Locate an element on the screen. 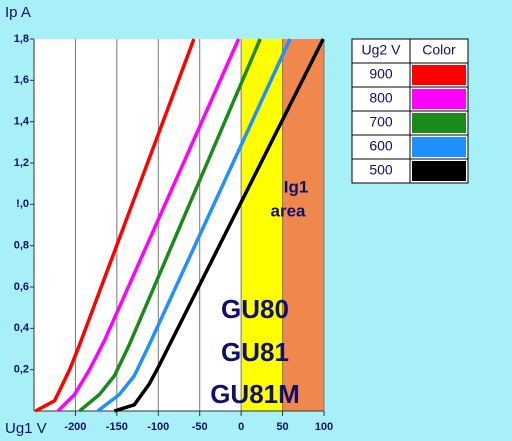  y-tick-label: 0,4 is located at coordinates (22, 328).